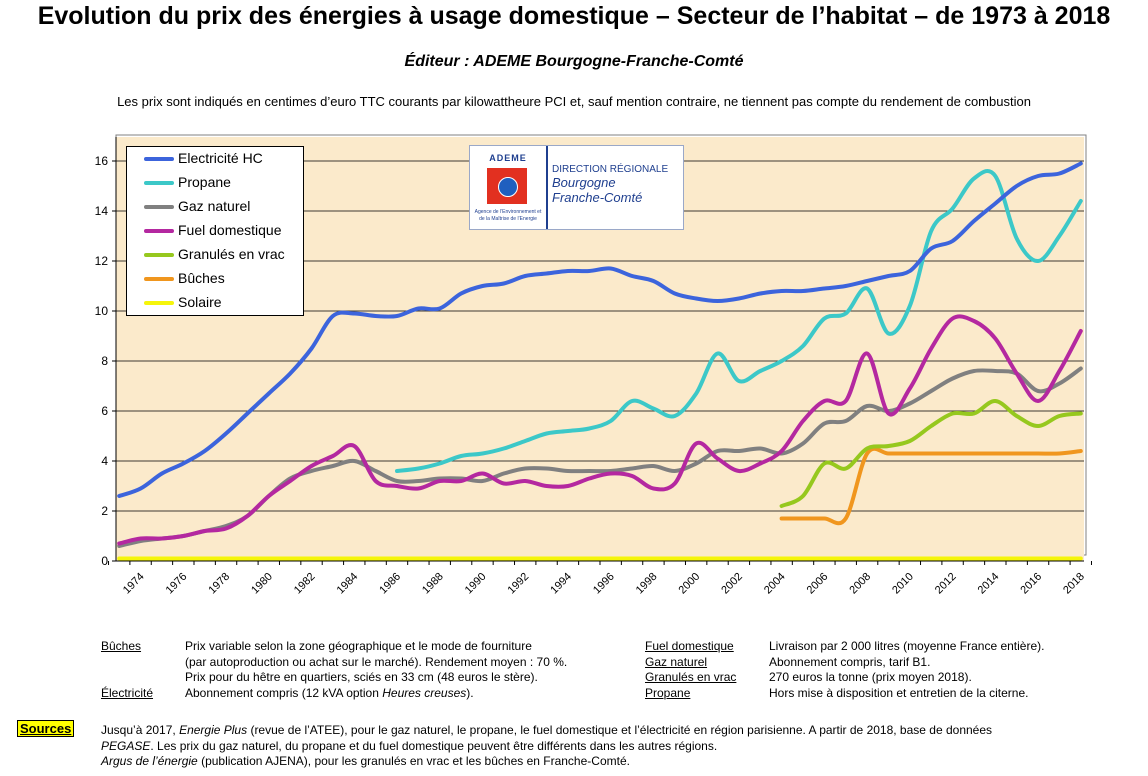 The height and width of the screenshot is (776, 1148). What do you see at coordinates (390, 584) in the screenshot?
I see `xtick-label-1986: 1986` at bounding box center [390, 584].